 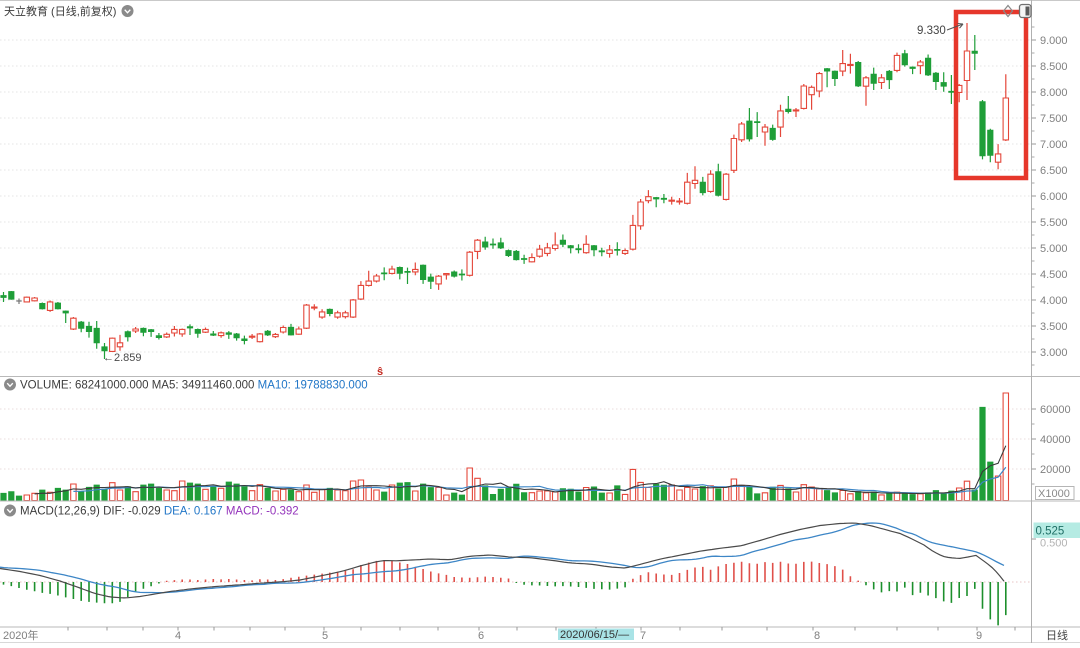 I want to click on svg-text: 3.500, so click(x=1054, y=327).